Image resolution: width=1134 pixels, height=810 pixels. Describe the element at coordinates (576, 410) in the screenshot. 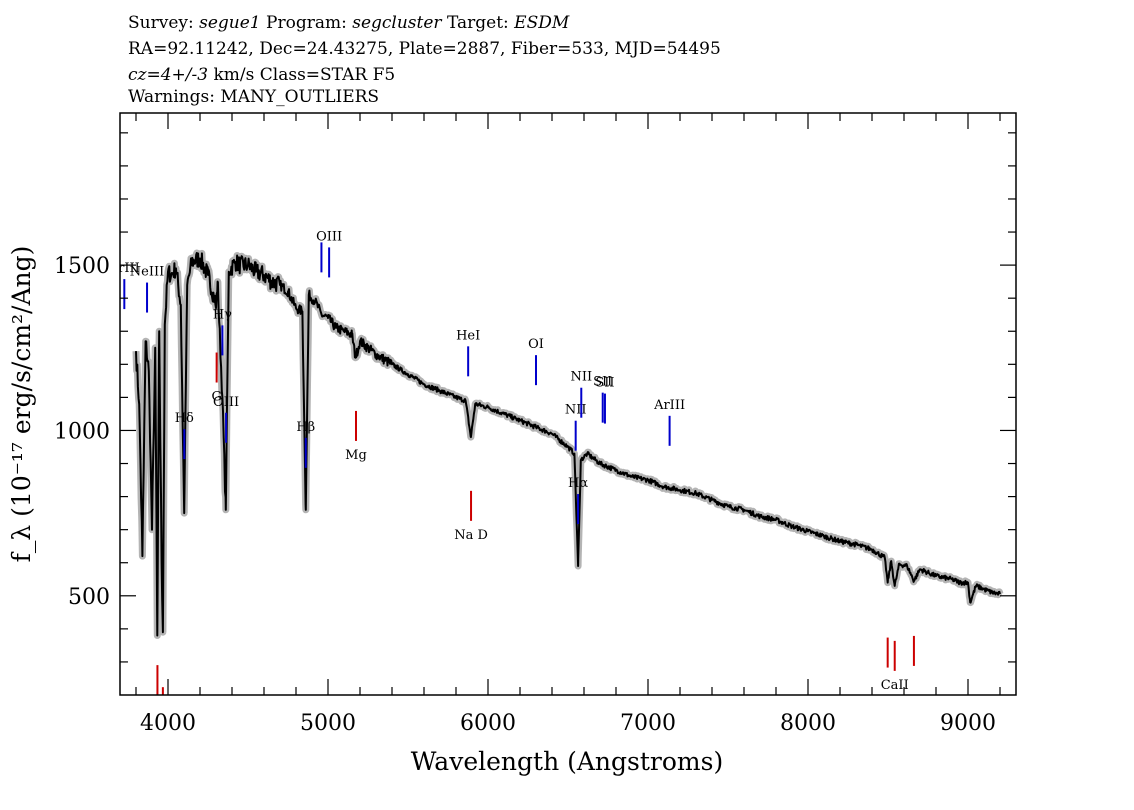

I see `line-marker-label-10: NII` at that location.